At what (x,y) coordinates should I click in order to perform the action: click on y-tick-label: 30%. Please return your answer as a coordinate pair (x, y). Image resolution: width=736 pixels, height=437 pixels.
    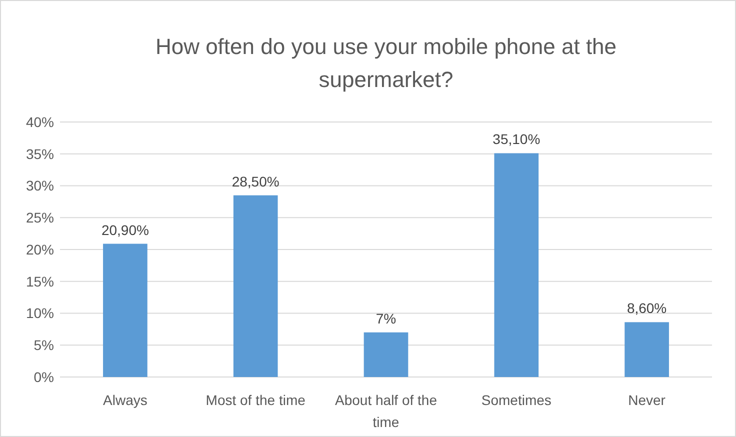
    Looking at the image, I should click on (40, 186).